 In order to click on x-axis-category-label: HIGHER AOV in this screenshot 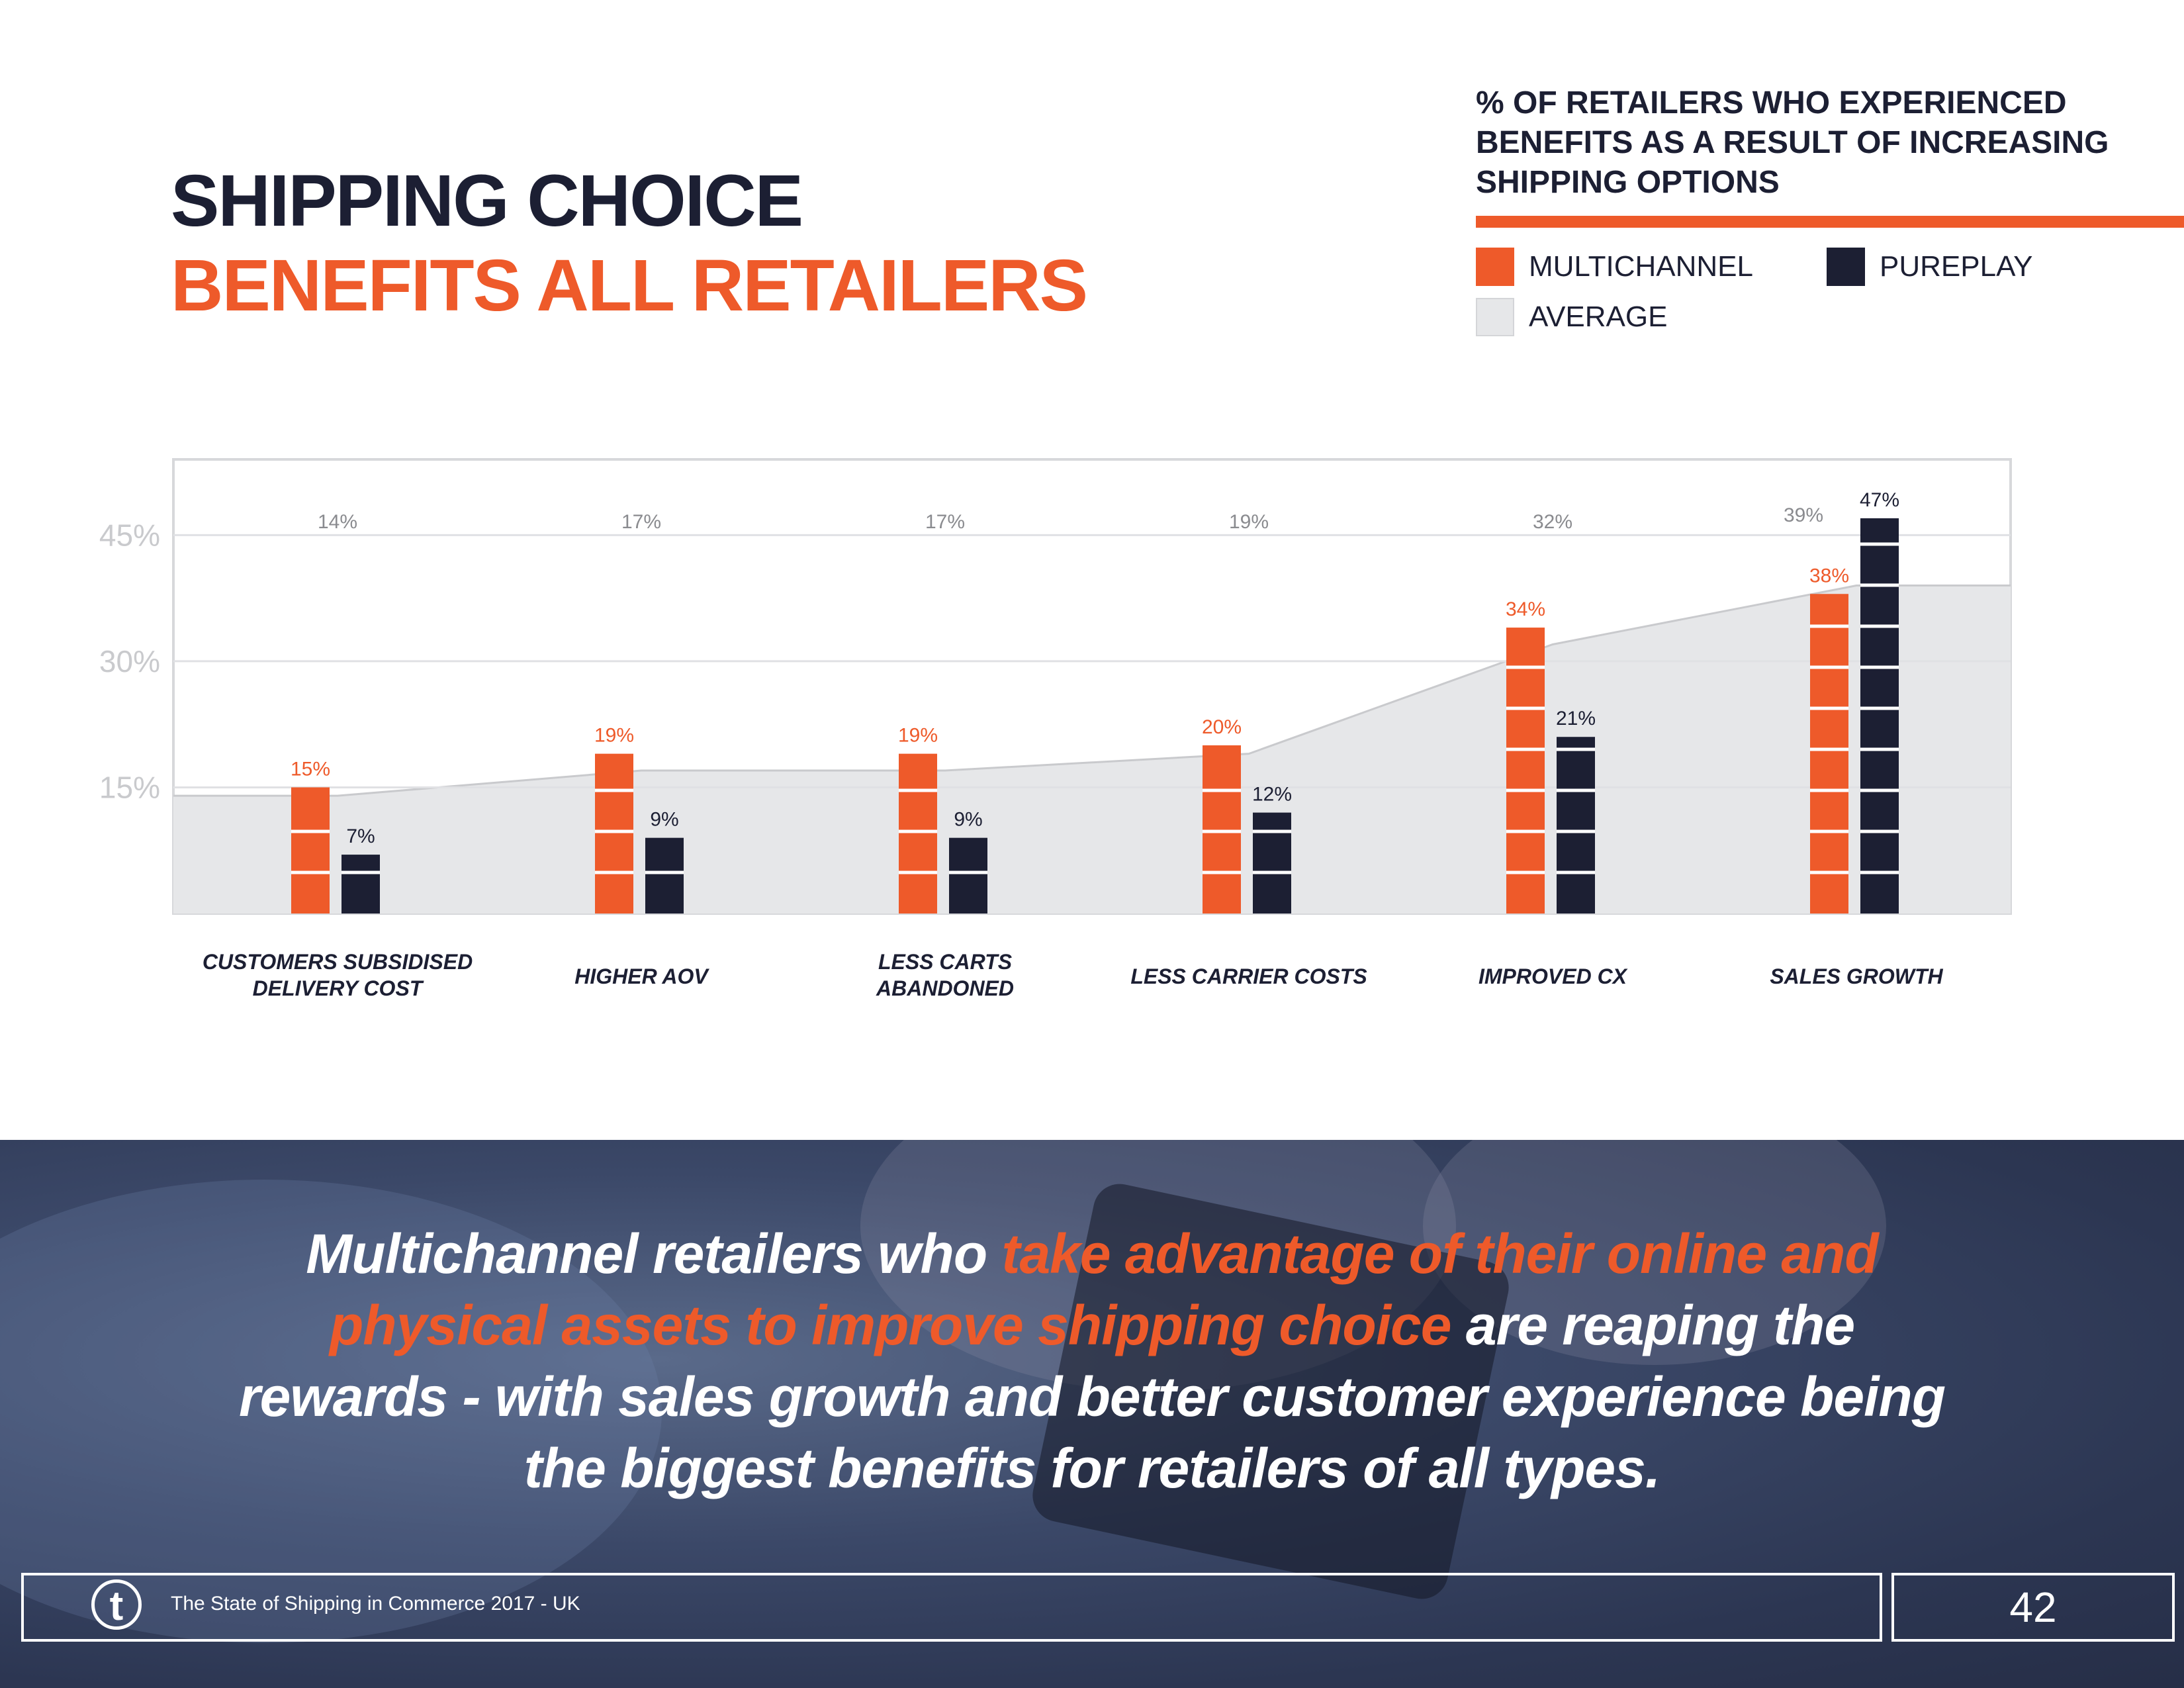, I will do `click(641, 976)`.